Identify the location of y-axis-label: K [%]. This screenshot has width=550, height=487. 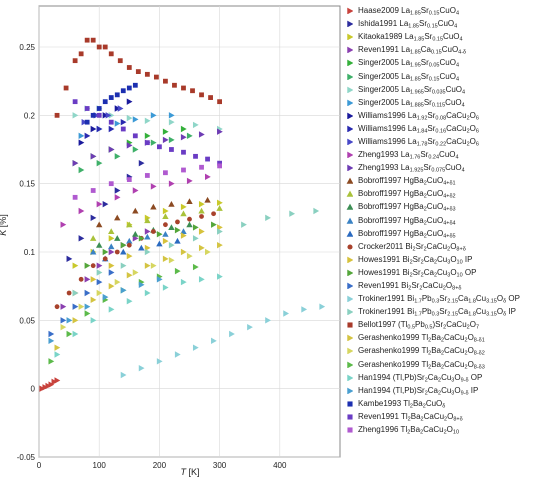
(4, 225).